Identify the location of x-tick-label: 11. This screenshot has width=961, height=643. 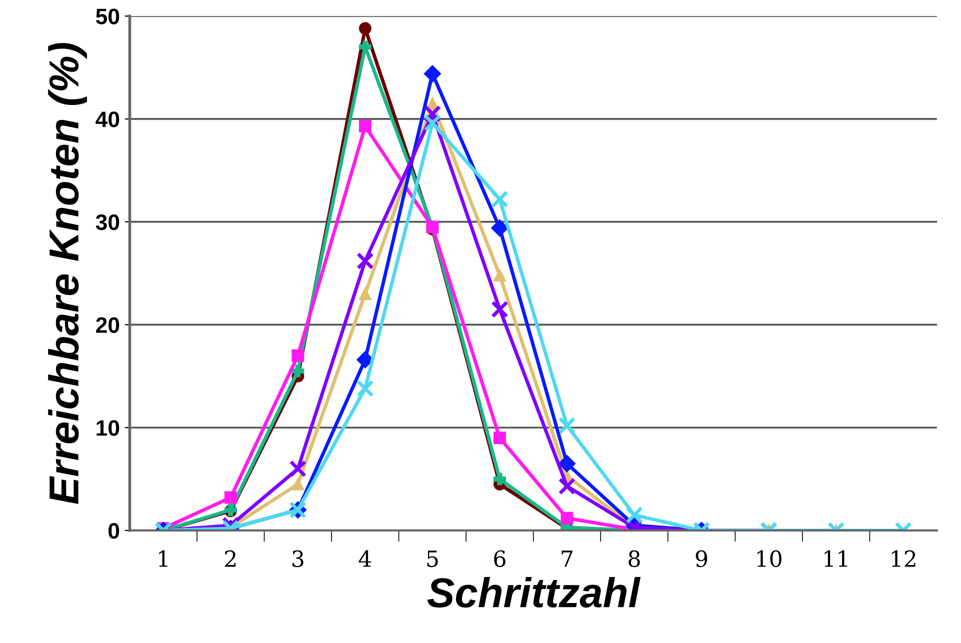
(836, 558).